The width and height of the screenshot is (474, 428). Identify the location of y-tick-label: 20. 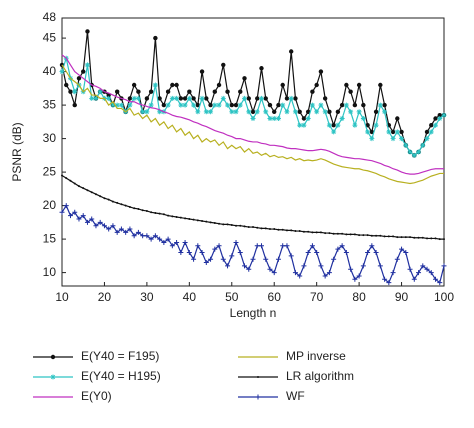
(50, 205).